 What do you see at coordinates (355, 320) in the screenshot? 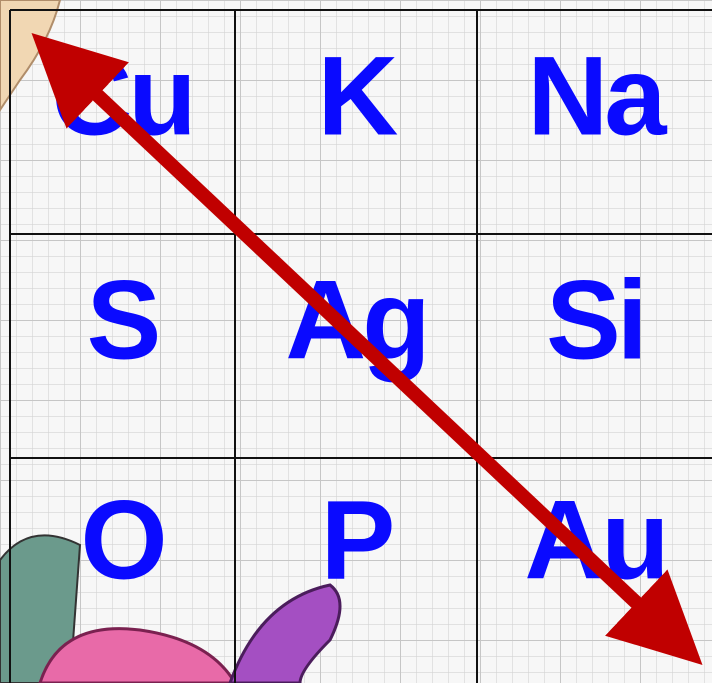
I see `element-symbol: Ag` at bounding box center [355, 320].